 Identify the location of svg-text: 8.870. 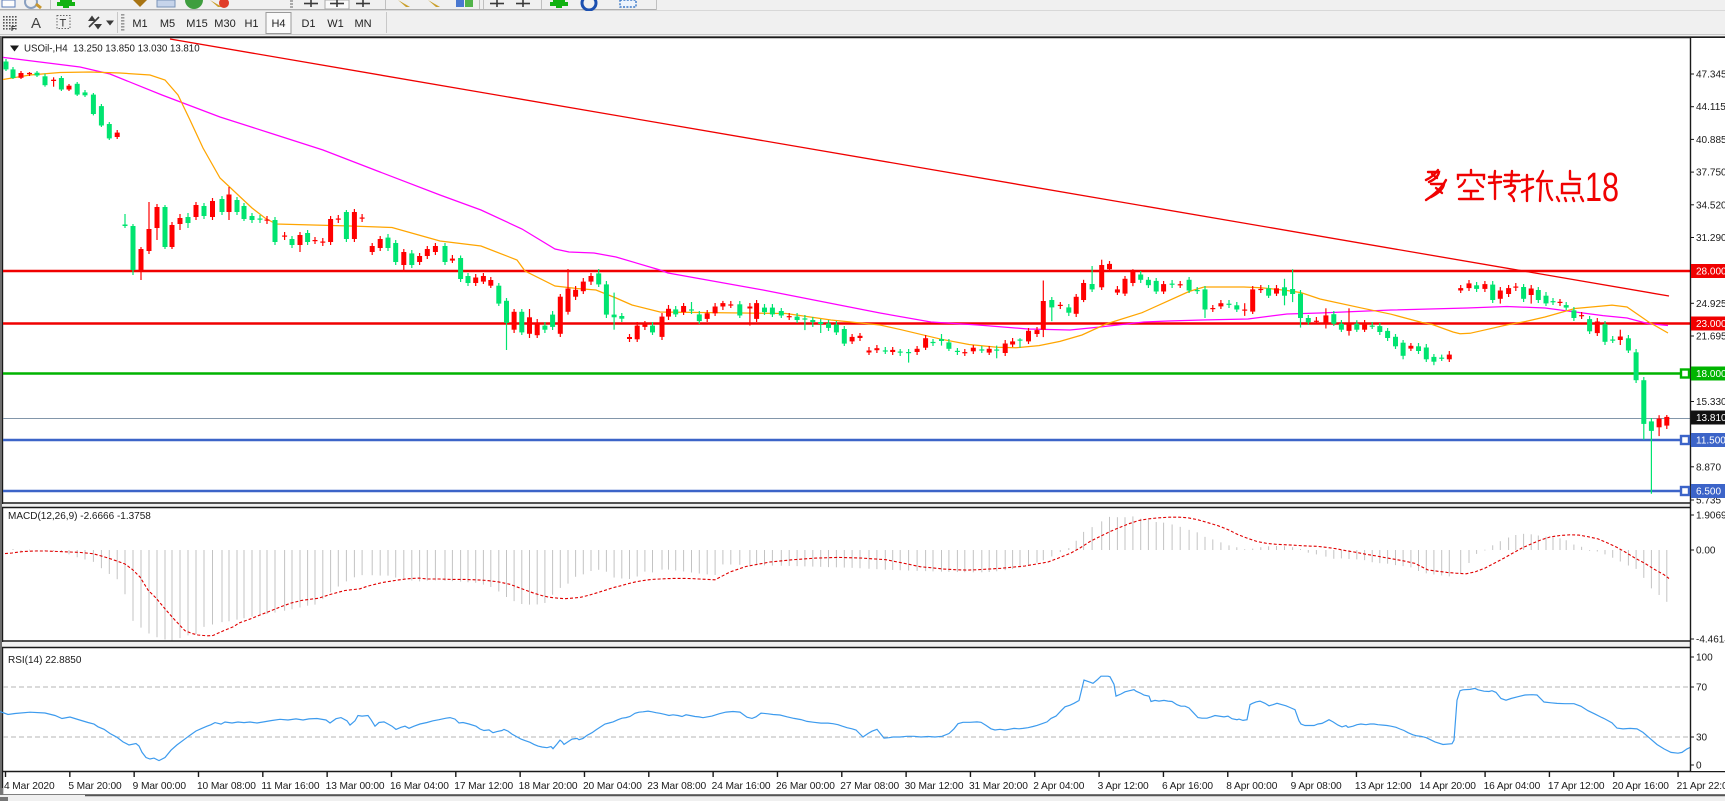
(1708, 467).